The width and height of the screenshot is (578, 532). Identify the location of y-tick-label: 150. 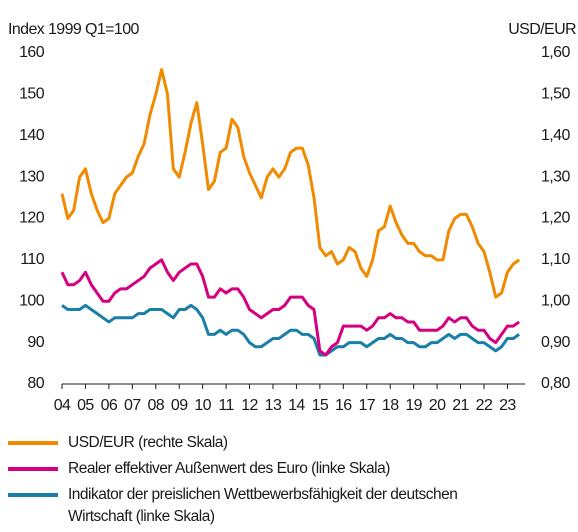
(32, 94).